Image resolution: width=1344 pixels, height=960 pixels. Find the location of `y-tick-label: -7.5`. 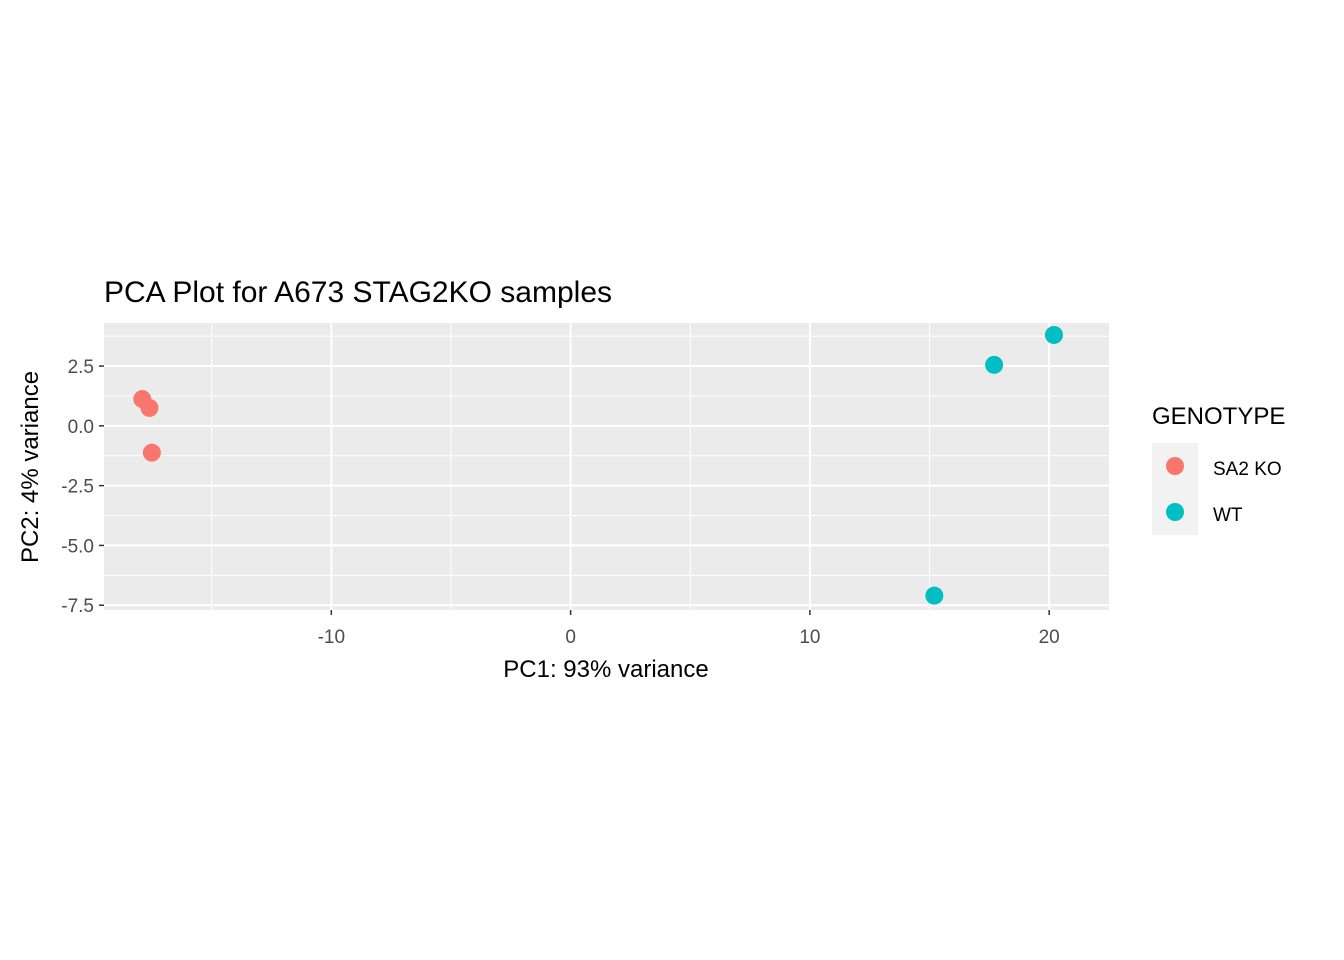

y-tick-label: -7.5 is located at coordinates (77, 606).